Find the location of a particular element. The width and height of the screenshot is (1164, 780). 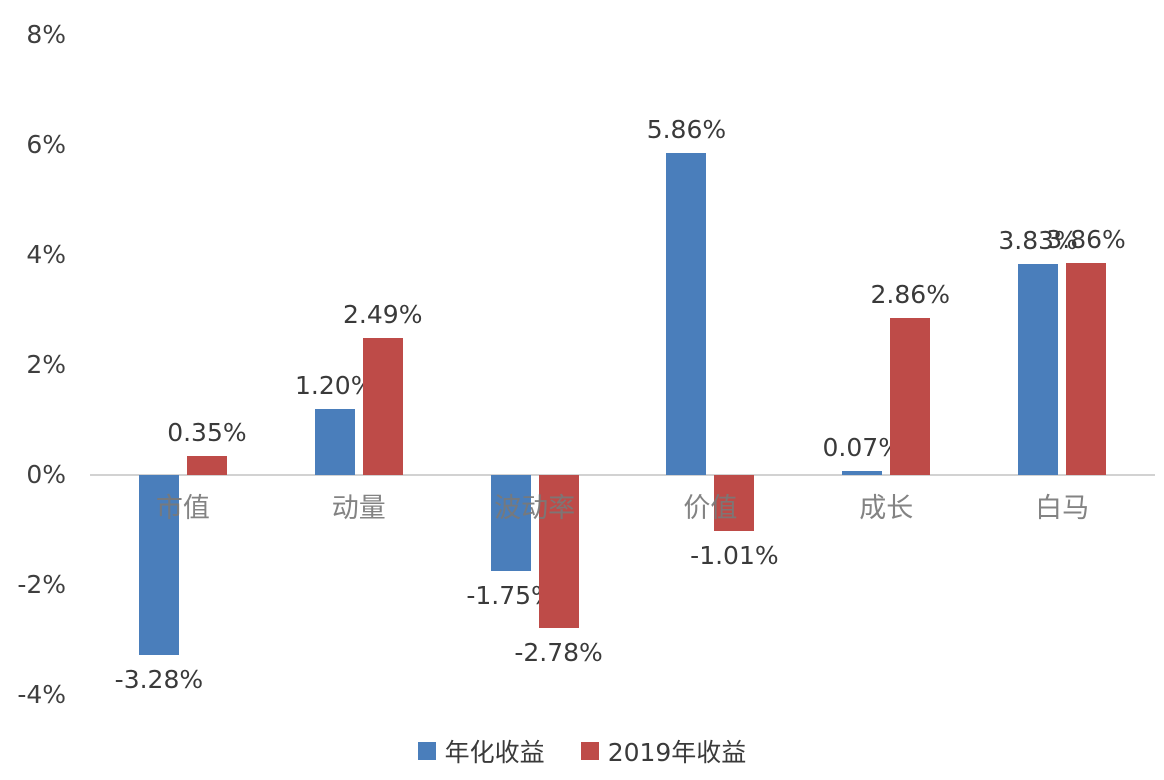

y-axis-tick-label: 8% is located at coordinates (46, 34).